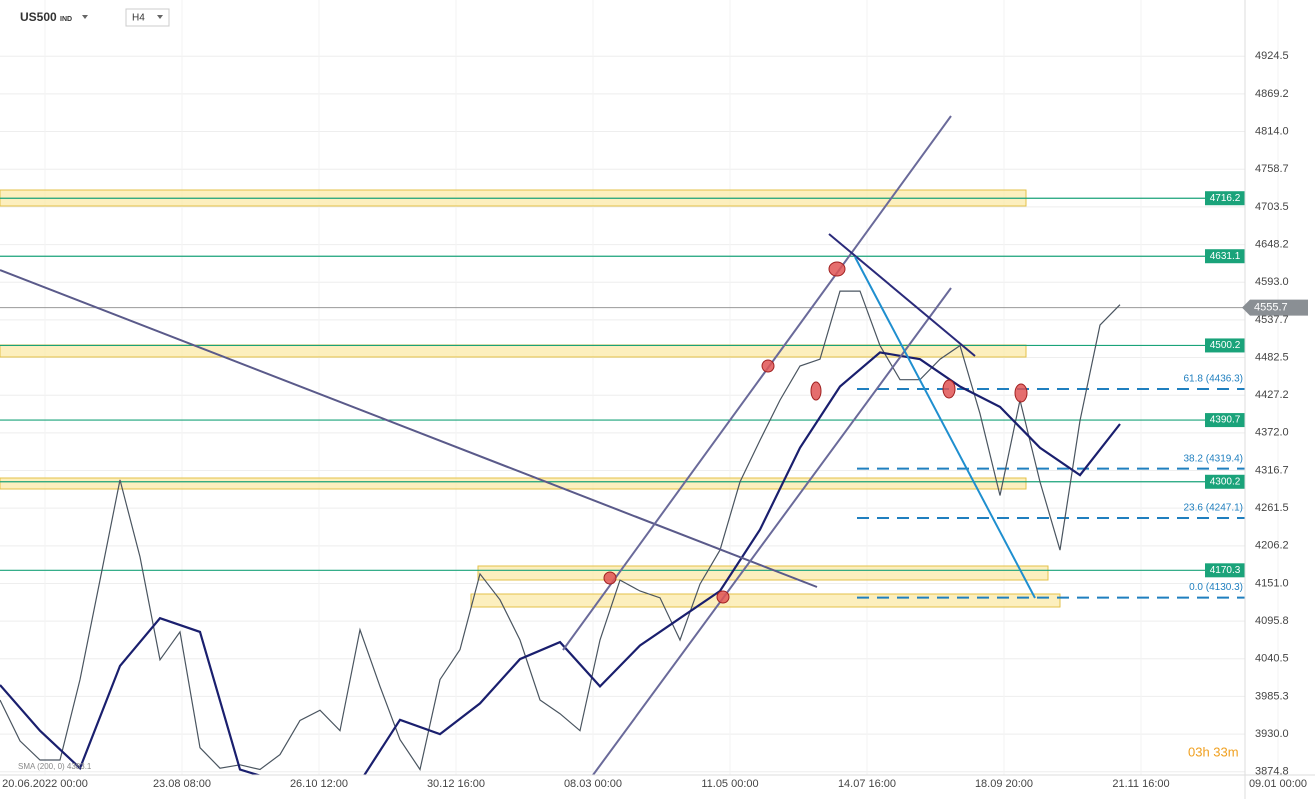 The width and height of the screenshot is (1315, 799). What do you see at coordinates (1272, 696) in the screenshot?
I see `y-tick-label: 3985.3` at bounding box center [1272, 696].